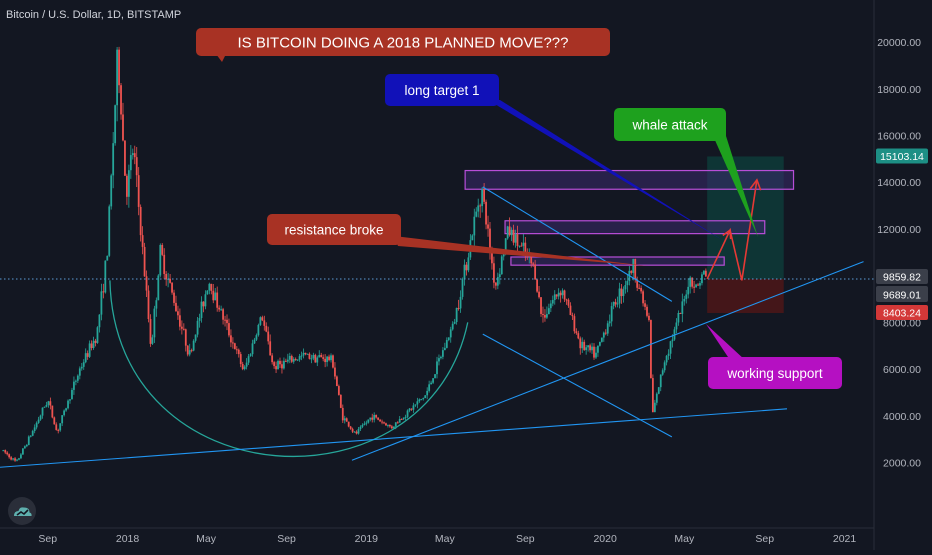 The width and height of the screenshot is (932, 555). I want to click on level-1-tag: 9689.01, so click(902, 295).